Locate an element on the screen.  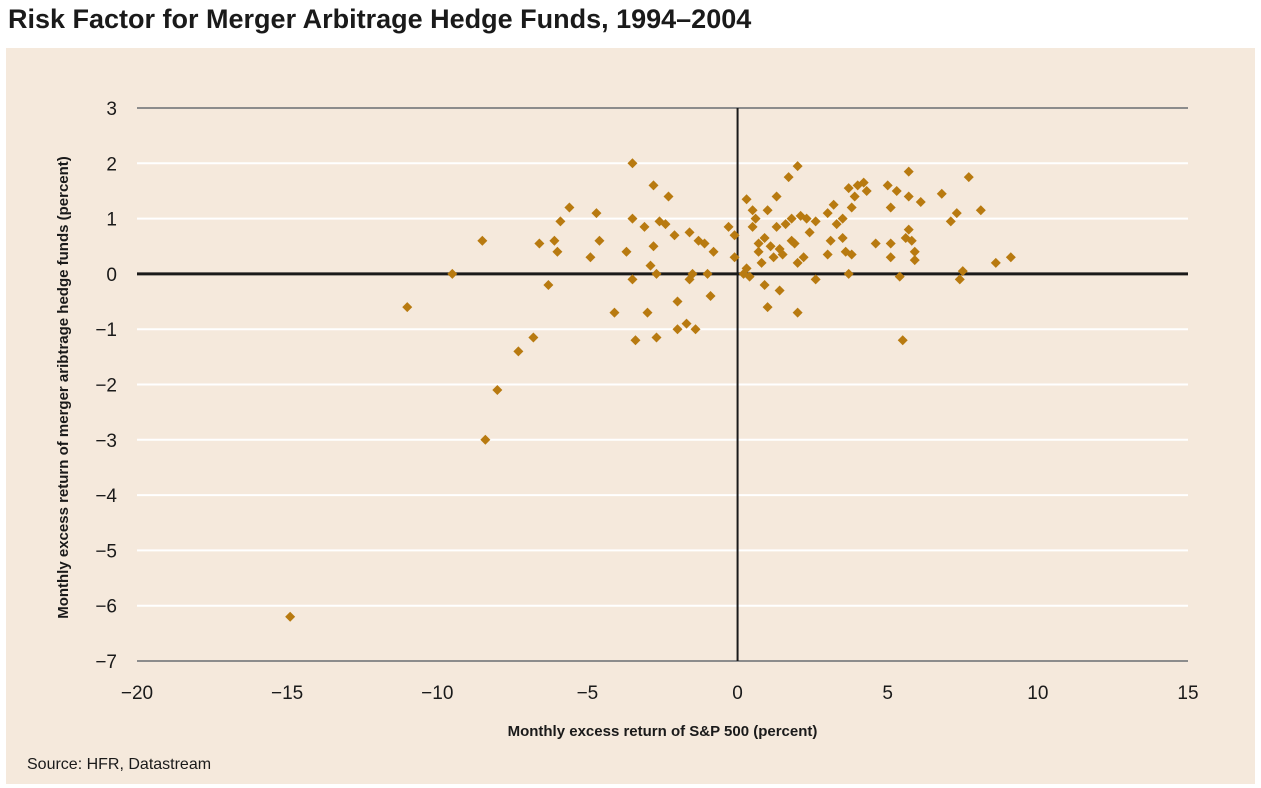
y-tick-label: 1 is located at coordinates (111, 220).